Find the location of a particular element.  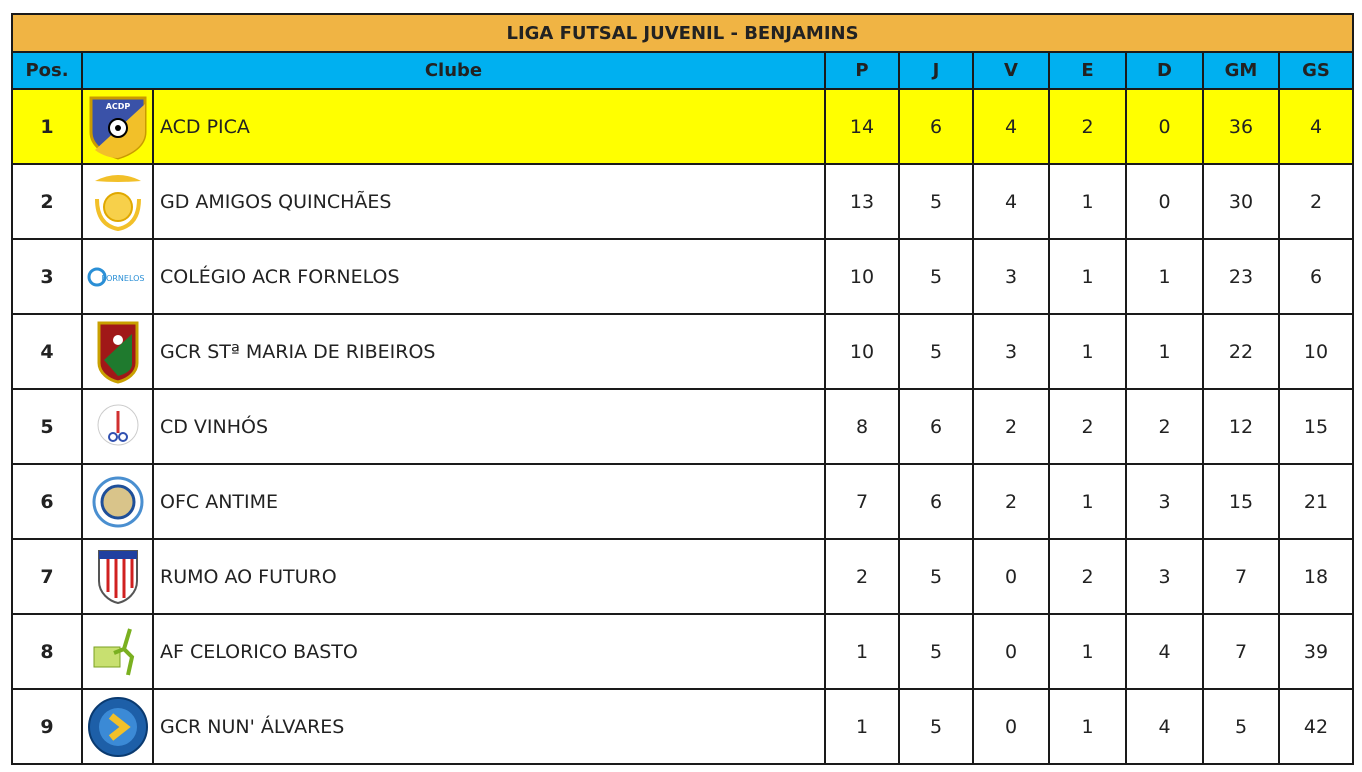

gs-cell: 42 is located at coordinates (1316, 726).